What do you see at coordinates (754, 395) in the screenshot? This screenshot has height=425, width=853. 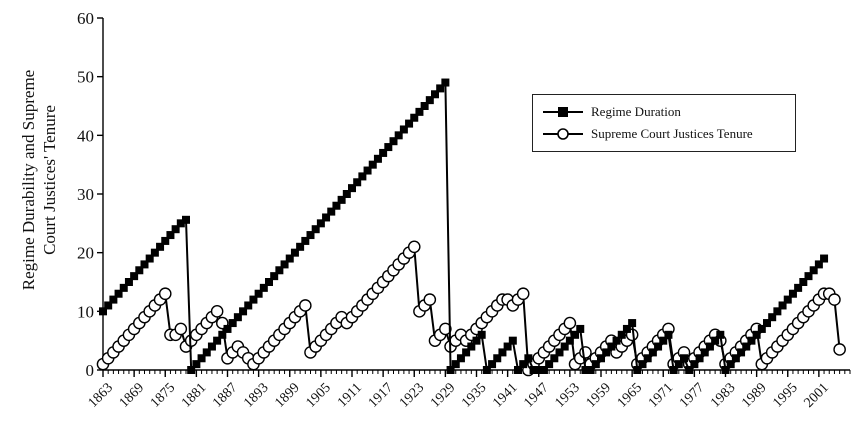 I see `x-tick-label: 1989` at bounding box center [754, 395].